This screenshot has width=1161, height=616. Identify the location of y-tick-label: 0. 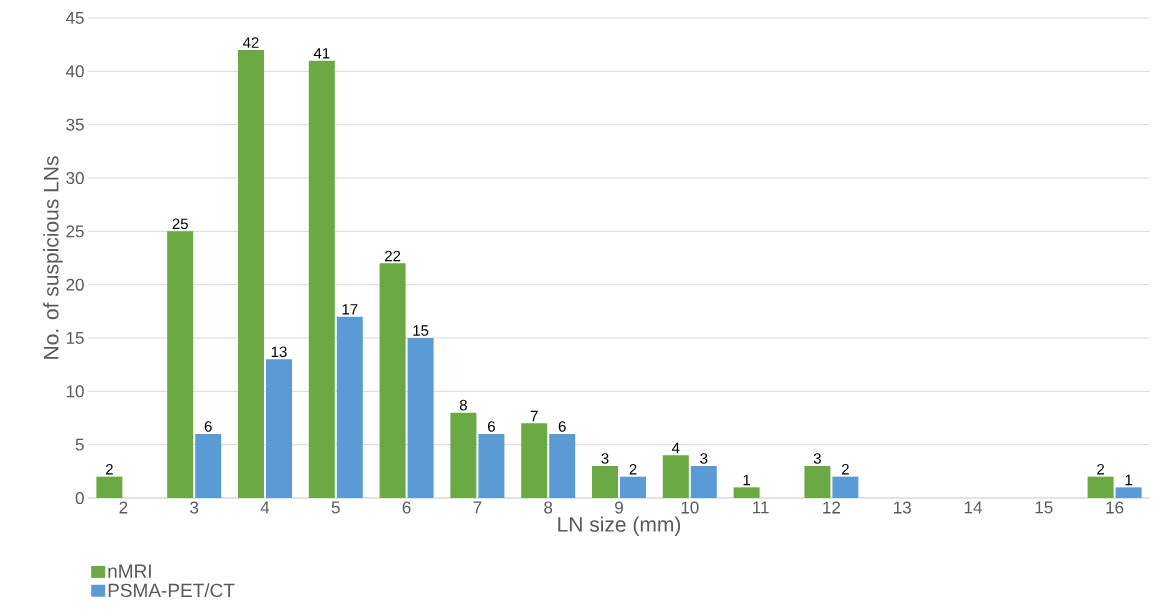
(79, 498).